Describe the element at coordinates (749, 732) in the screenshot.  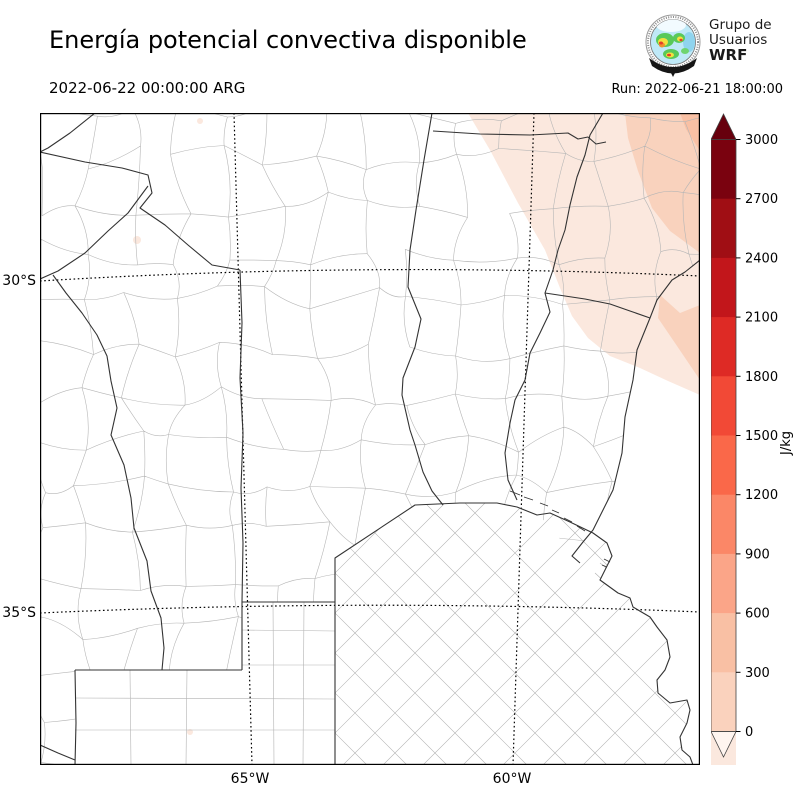
I see `svg-text: 0` at that location.